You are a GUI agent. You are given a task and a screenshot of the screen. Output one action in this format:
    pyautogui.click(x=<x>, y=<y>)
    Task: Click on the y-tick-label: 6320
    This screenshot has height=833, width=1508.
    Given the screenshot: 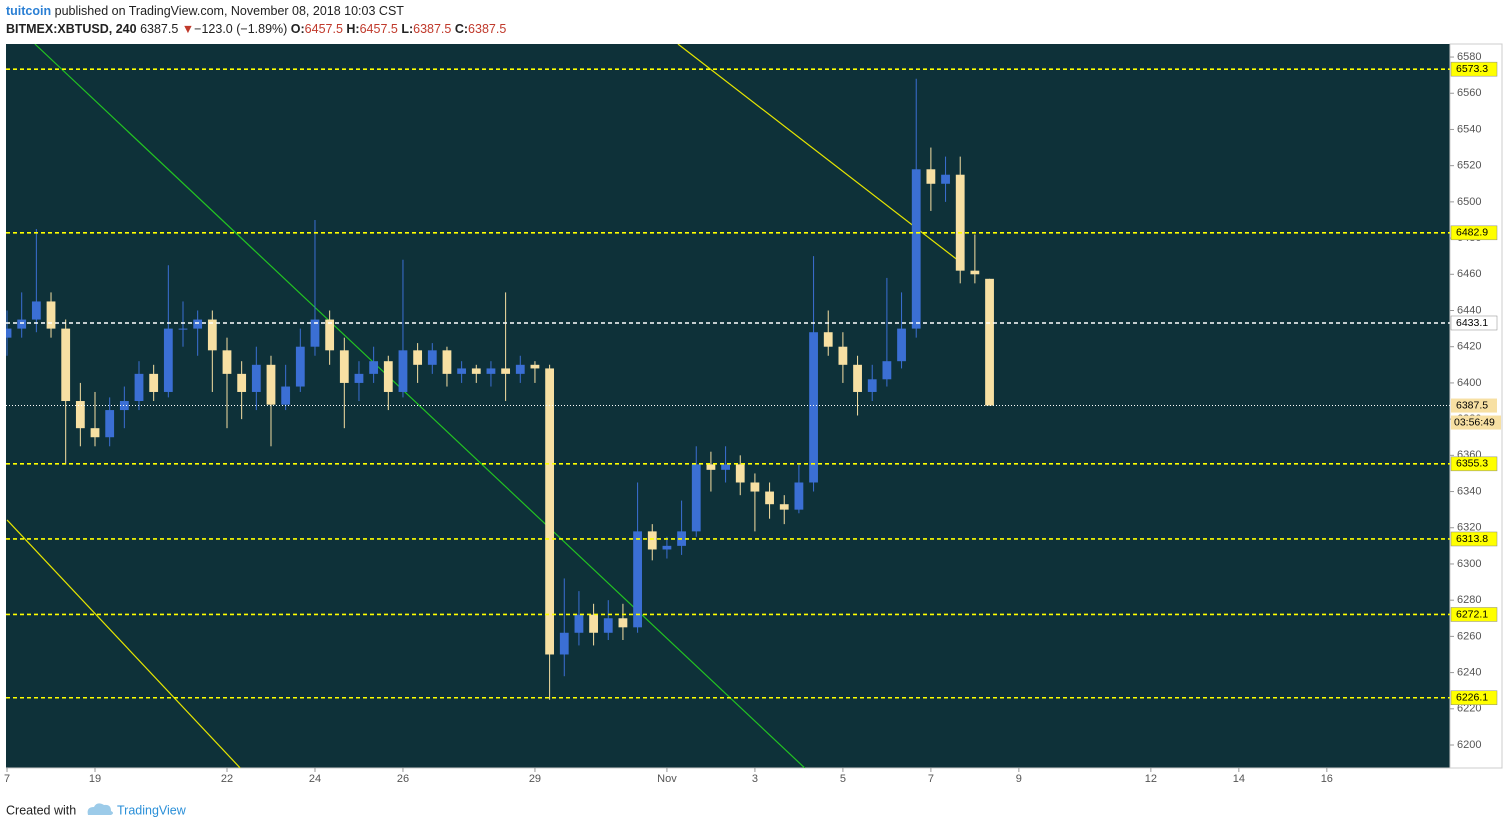 What is the action you would take?
    pyautogui.click(x=1469, y=528)
    